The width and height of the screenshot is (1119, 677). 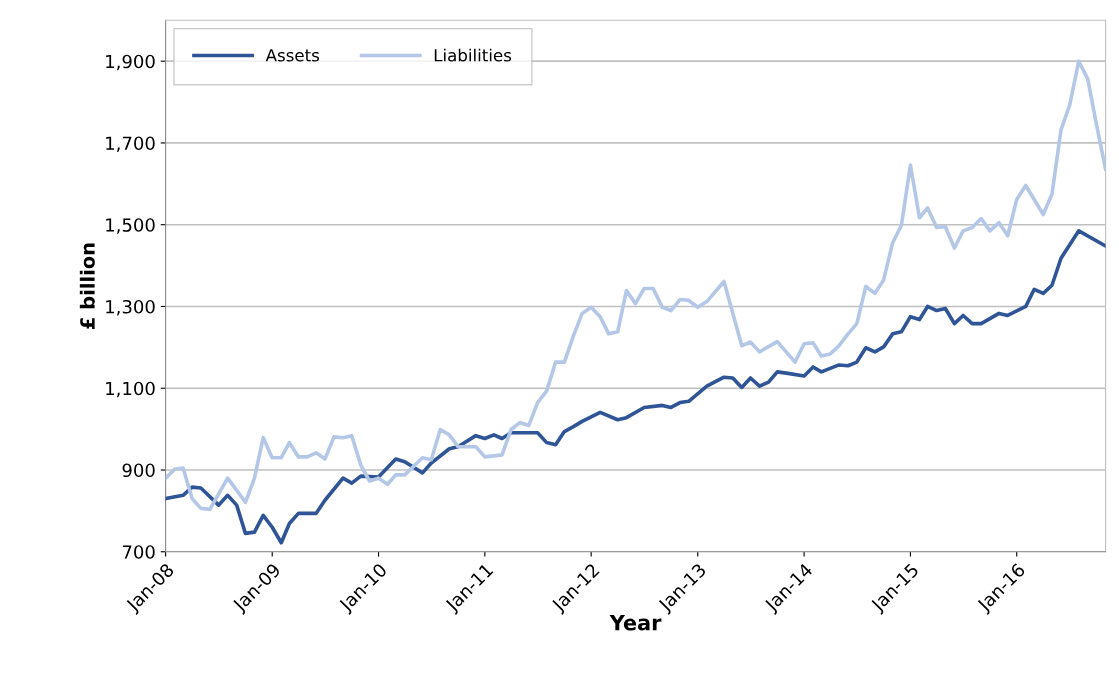 I want to click on legend-label: Assets, so click(x=292, y=55).